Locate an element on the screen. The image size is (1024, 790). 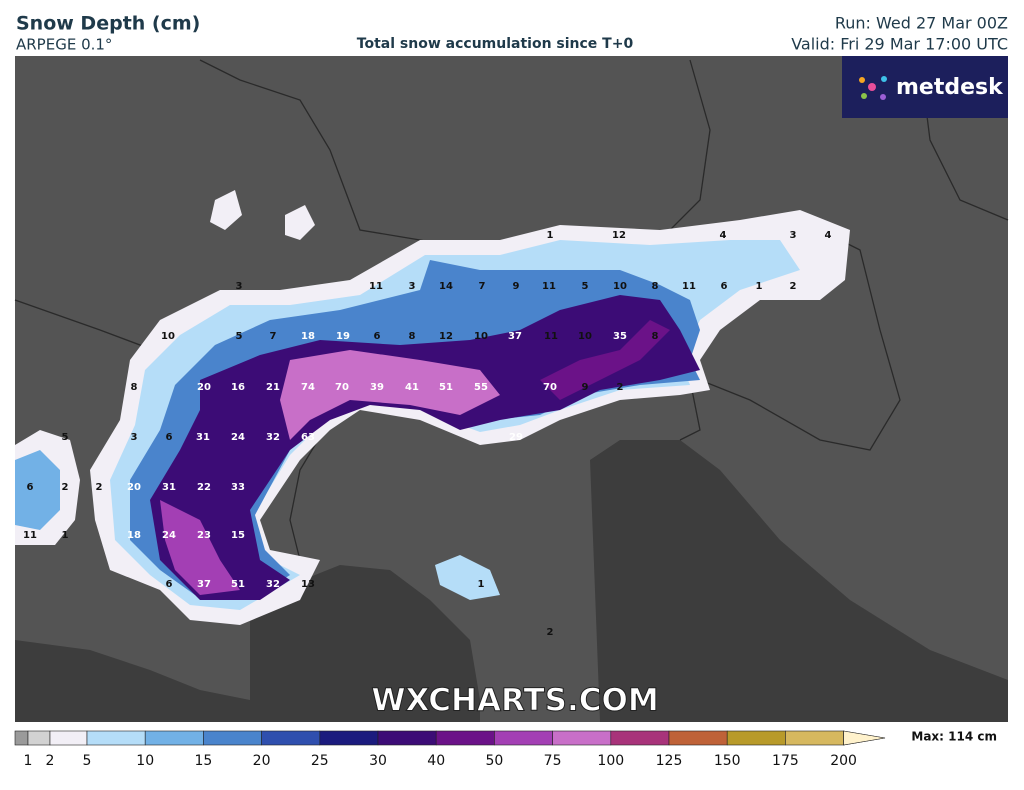
max-label: Max: 114 cm is located at coordinates (954, 737).